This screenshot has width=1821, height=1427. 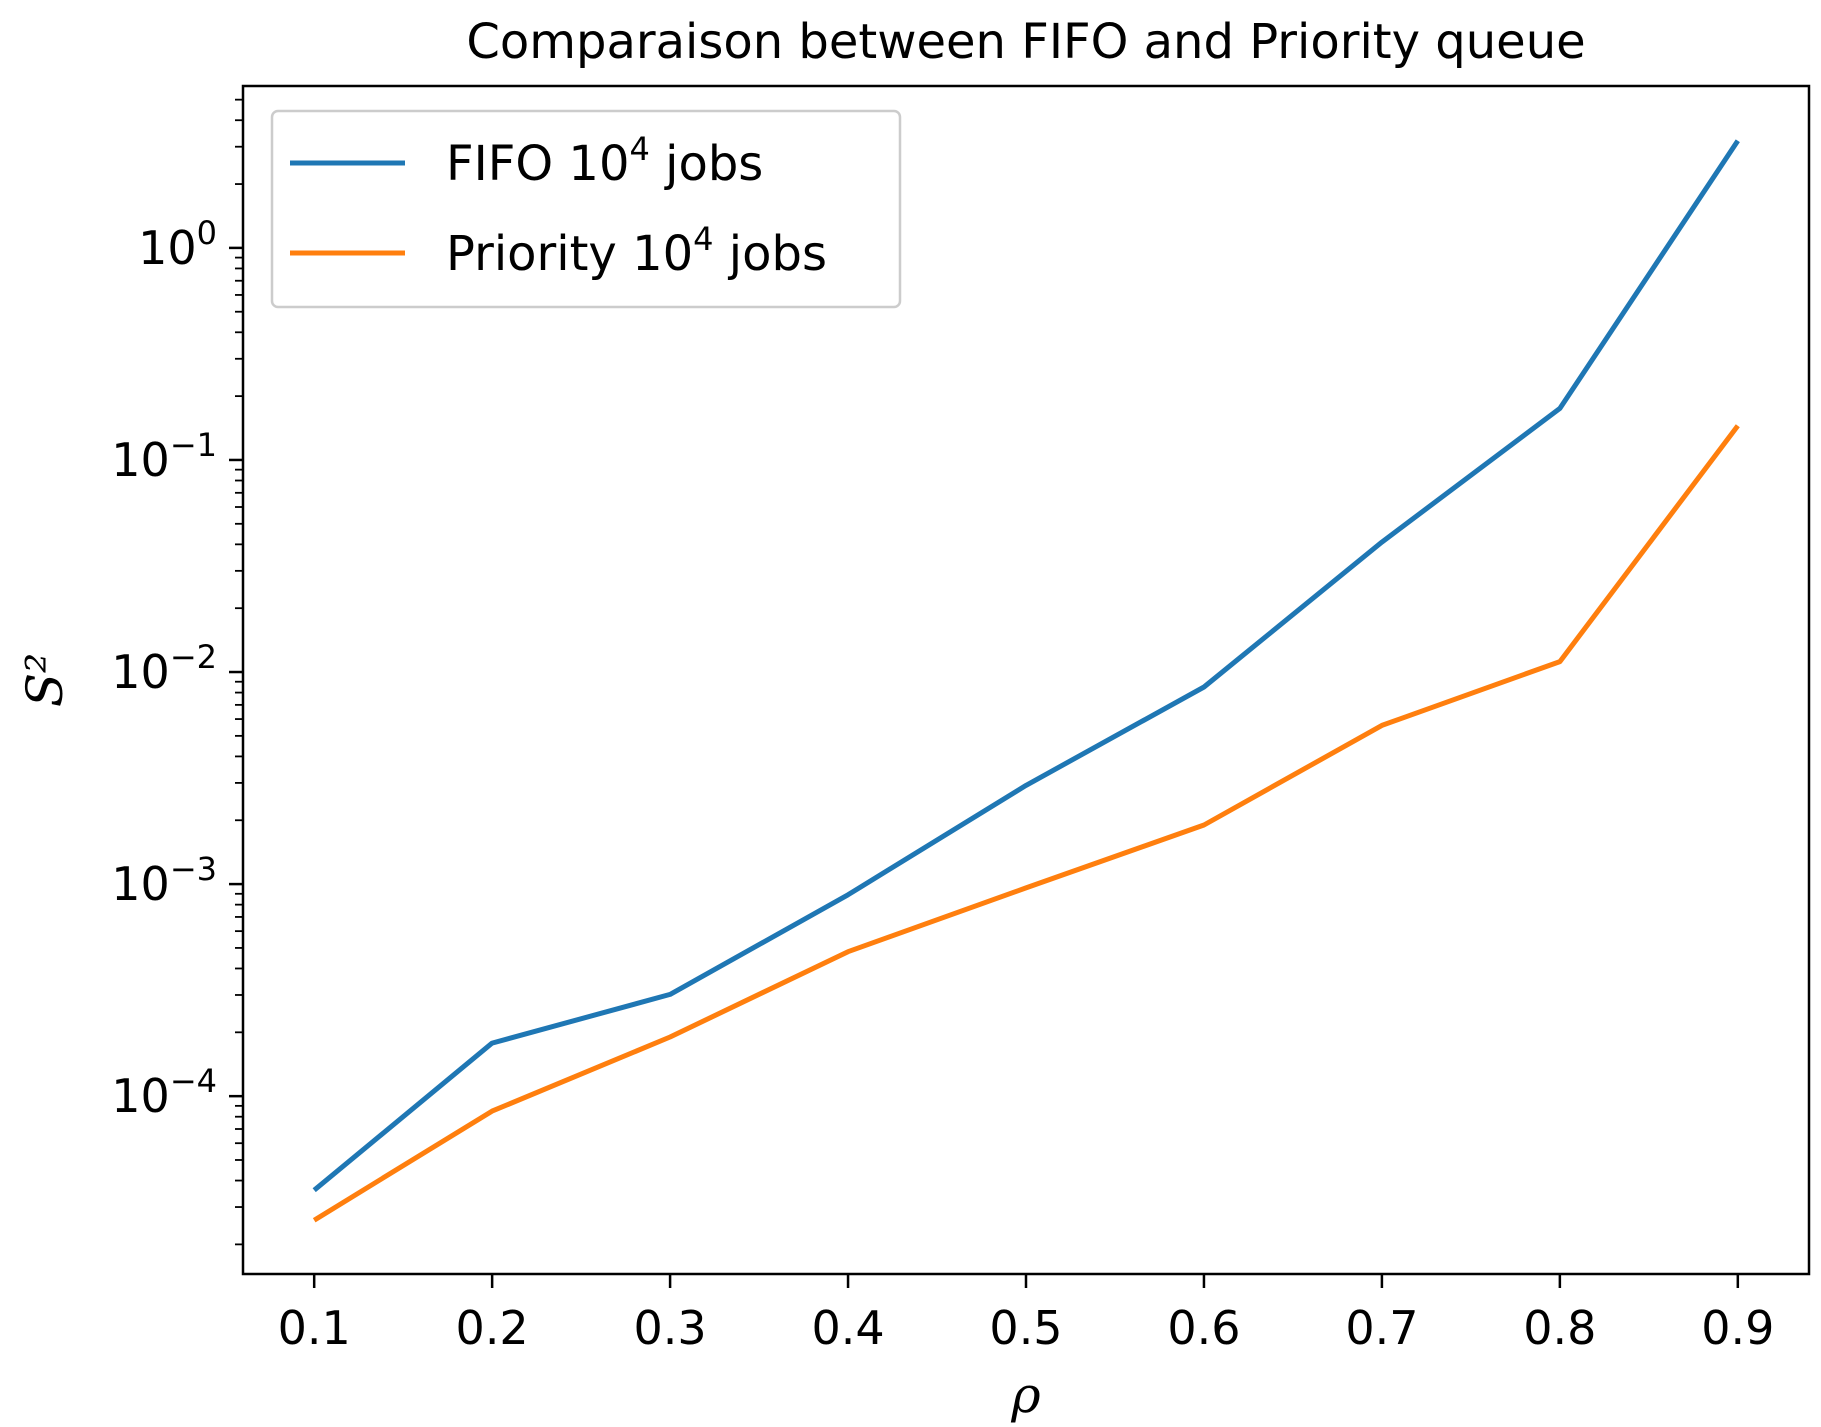 I want to click on y-tick-label: 10⁰, so click(x=177, y=244).